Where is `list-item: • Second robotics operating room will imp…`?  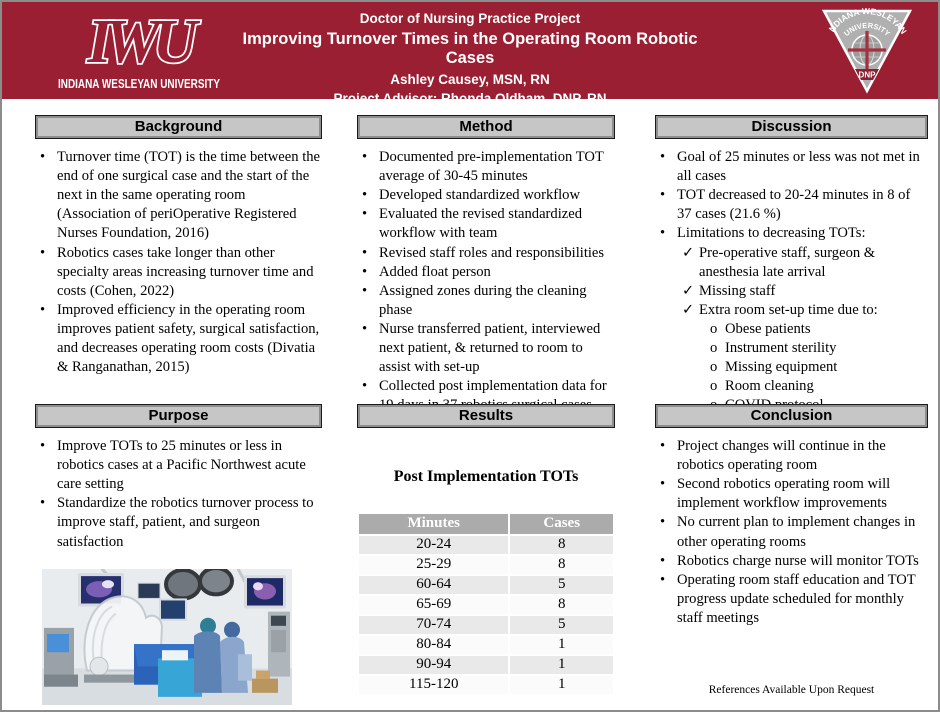
list-item: • Second robotics operating room will imp… is located at coordinates (791, 494).